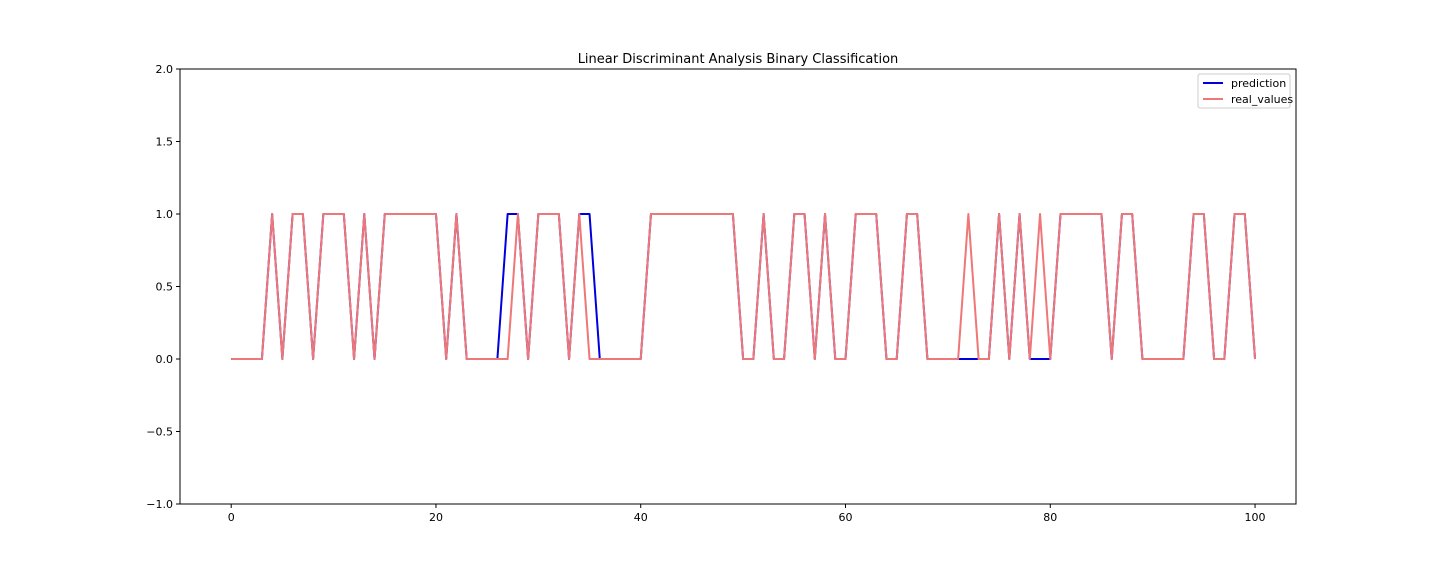 Image resolution: width=1440 pixels, height=576 pixels. What do you see at coordinates (1262, 99) in the screenshot?
I see `legend-label-real-values: real_values` at bounding box center [1262, 99].